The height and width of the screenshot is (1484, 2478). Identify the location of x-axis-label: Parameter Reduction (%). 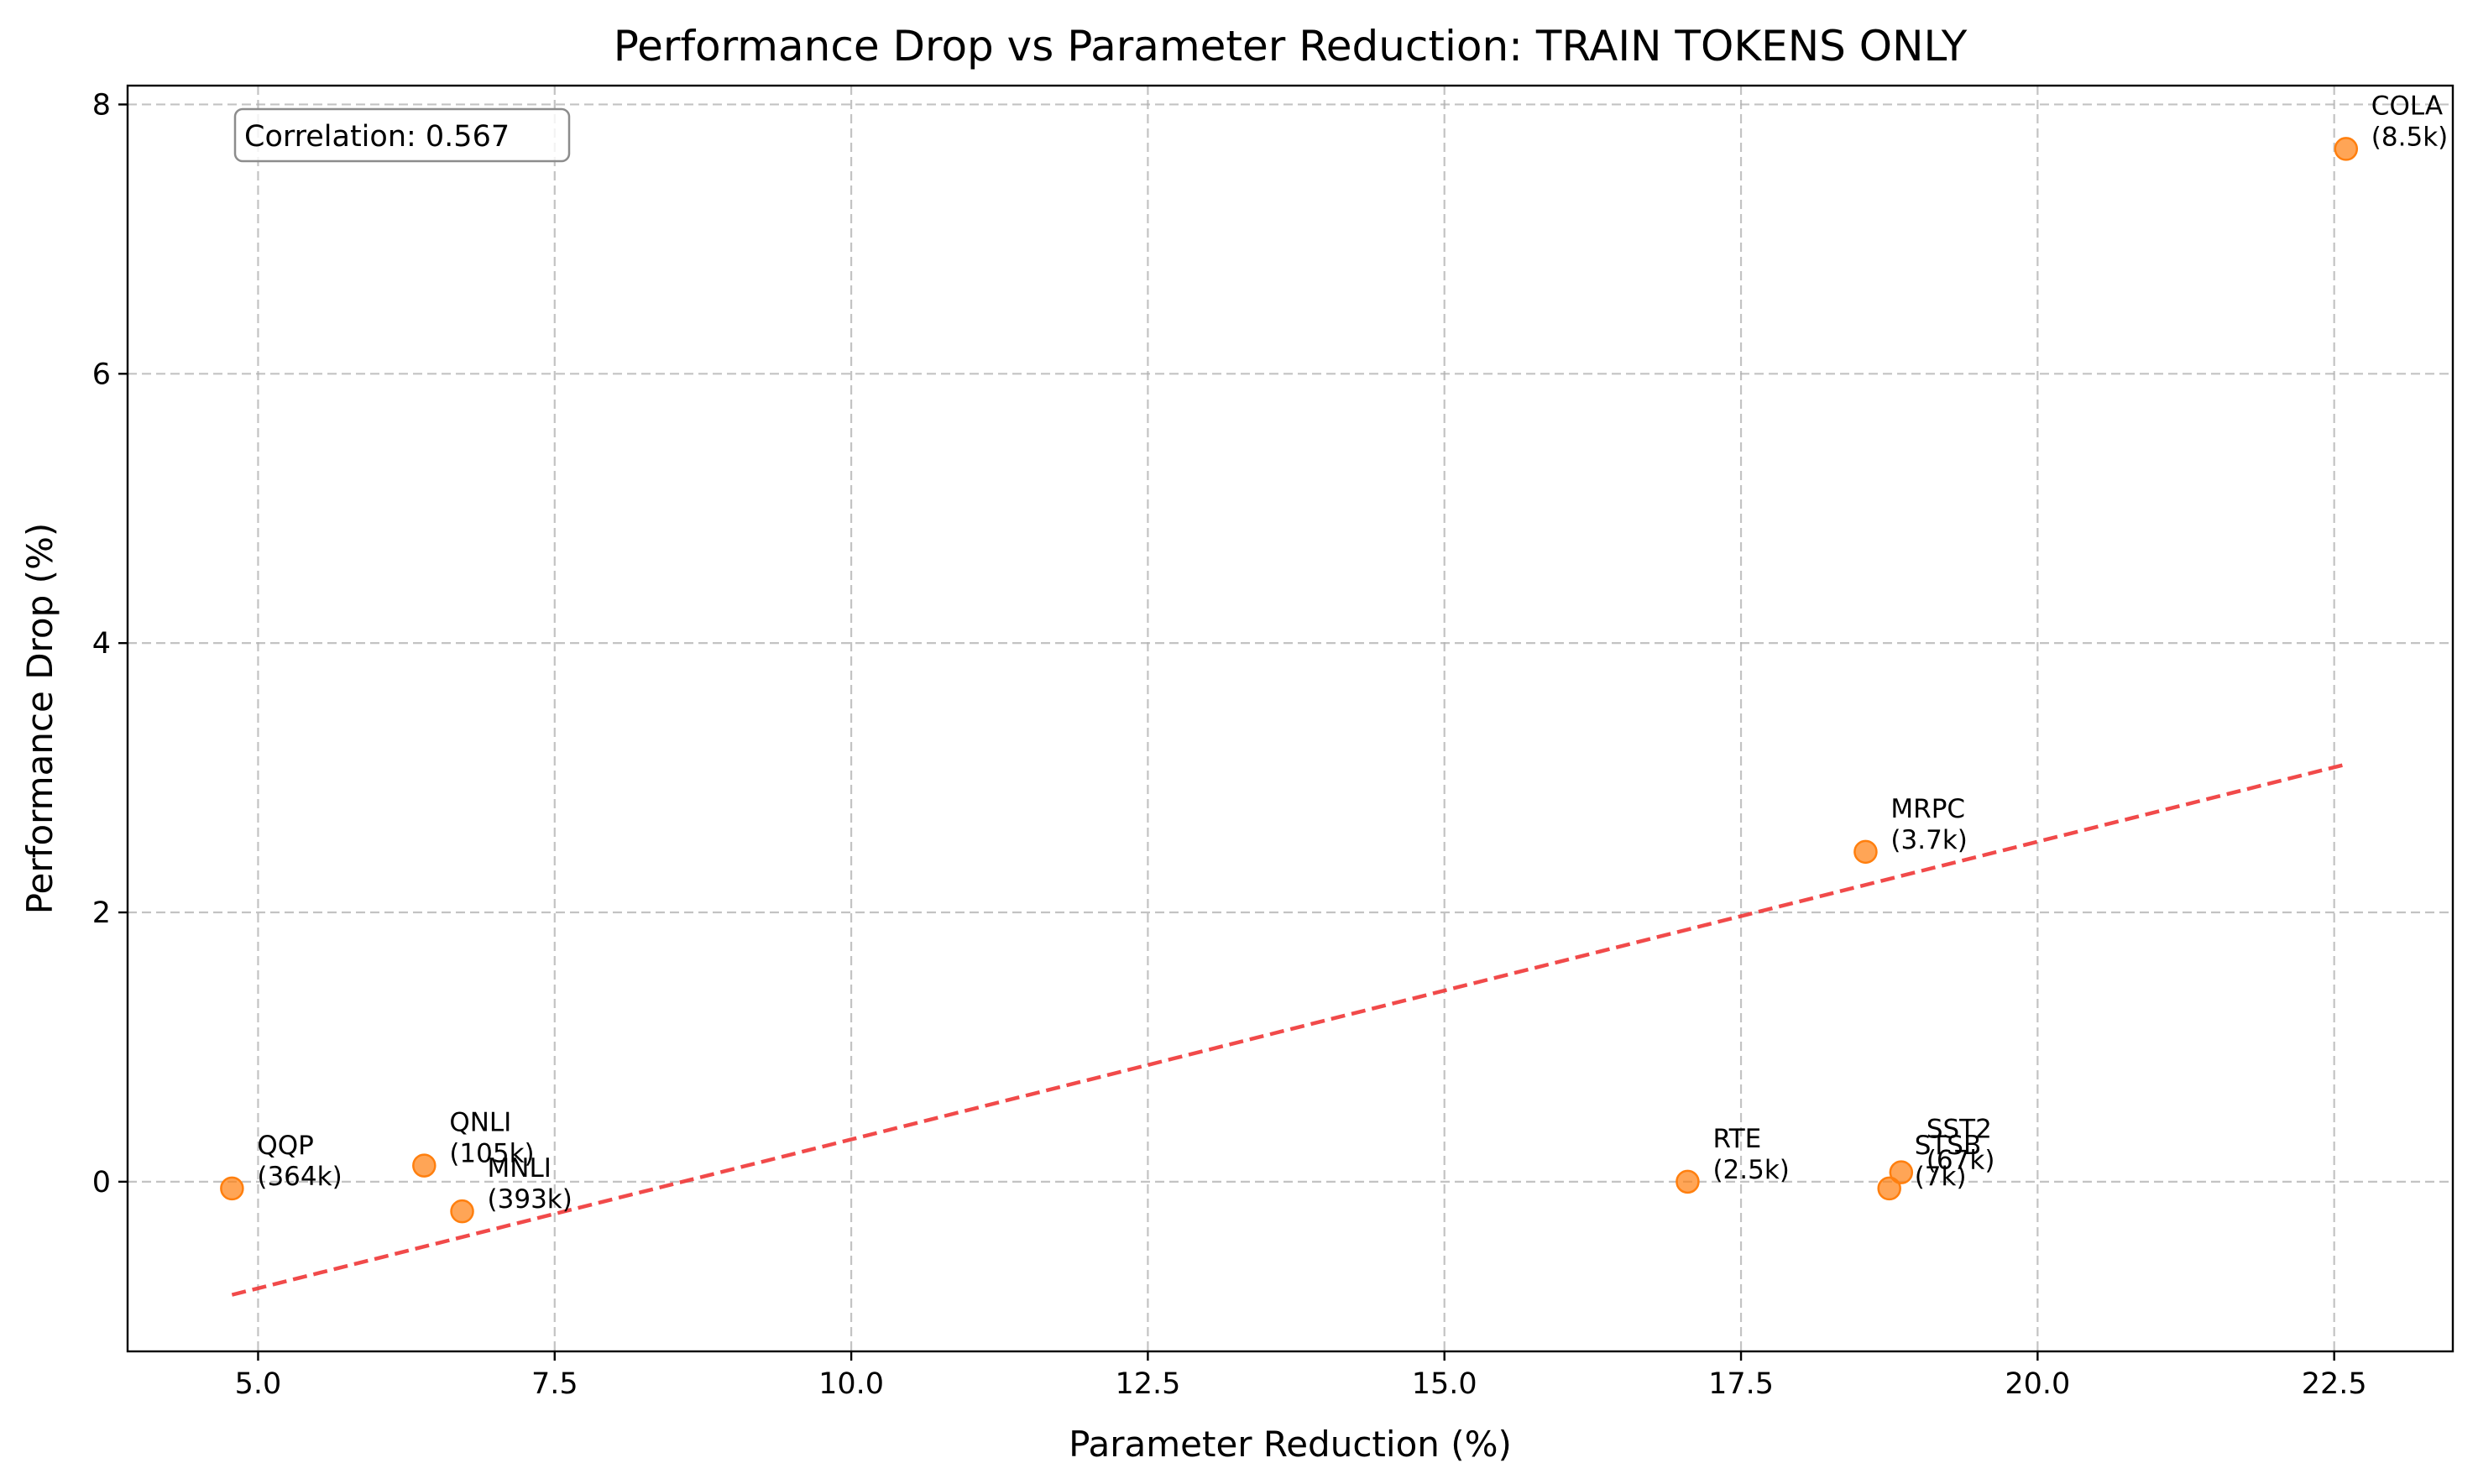
(1291, 1444).